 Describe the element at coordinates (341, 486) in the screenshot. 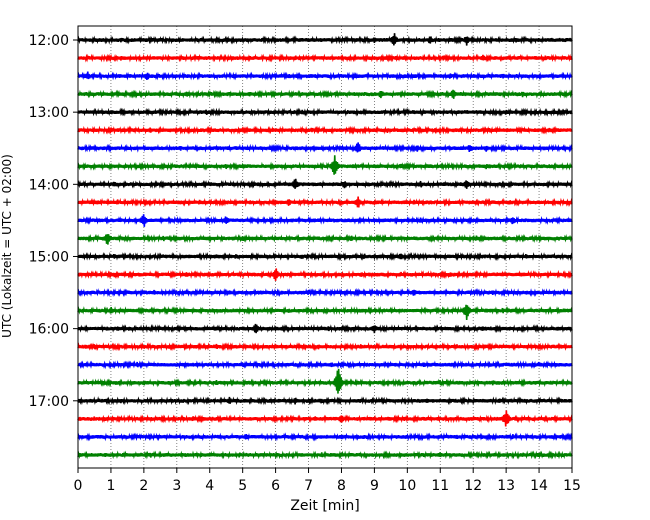

I see `x-tick-label-8: 8` at that location.